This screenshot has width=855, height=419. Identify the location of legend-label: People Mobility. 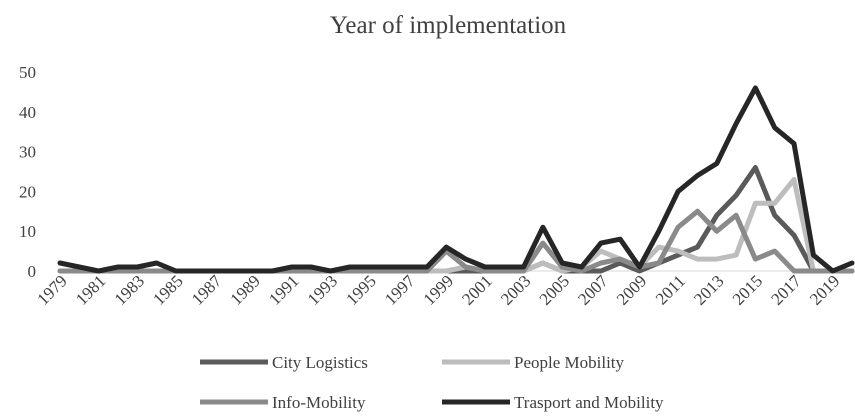
(569, 362).